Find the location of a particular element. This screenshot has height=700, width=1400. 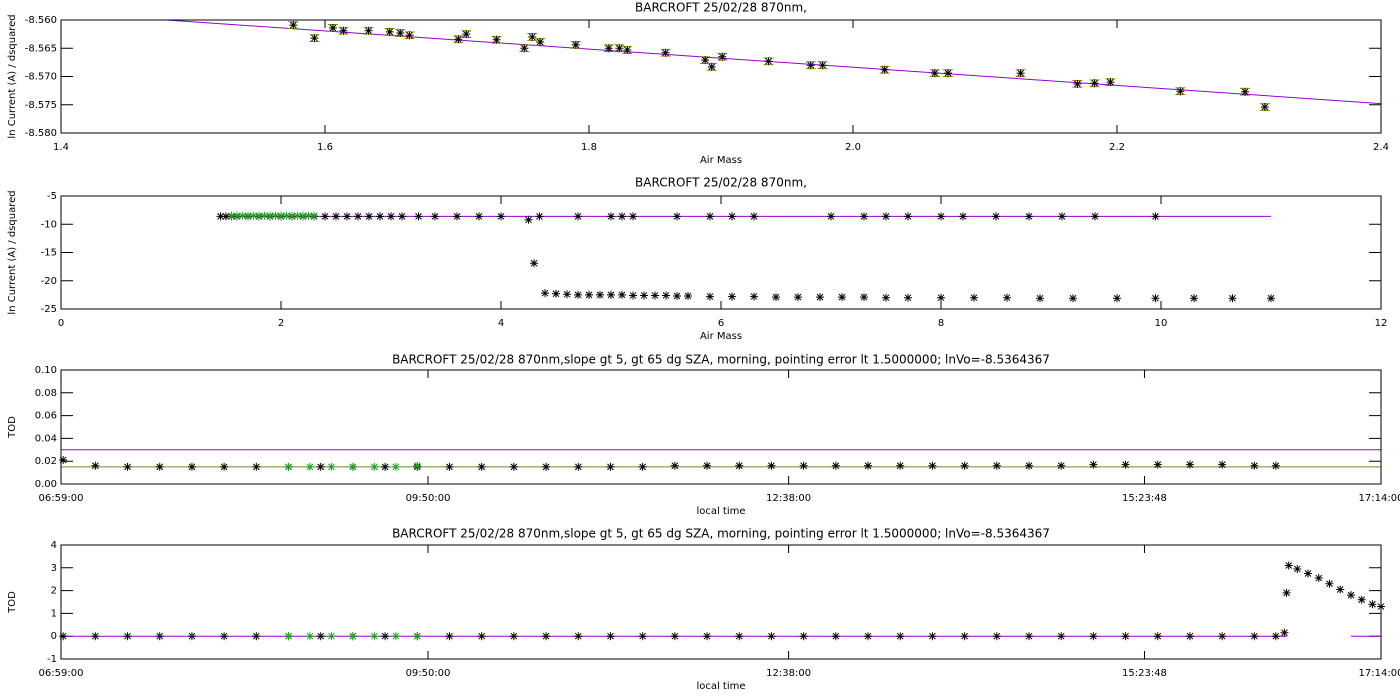

x-tick-label: 17:14:00 is located at coordinates (1379, 673).